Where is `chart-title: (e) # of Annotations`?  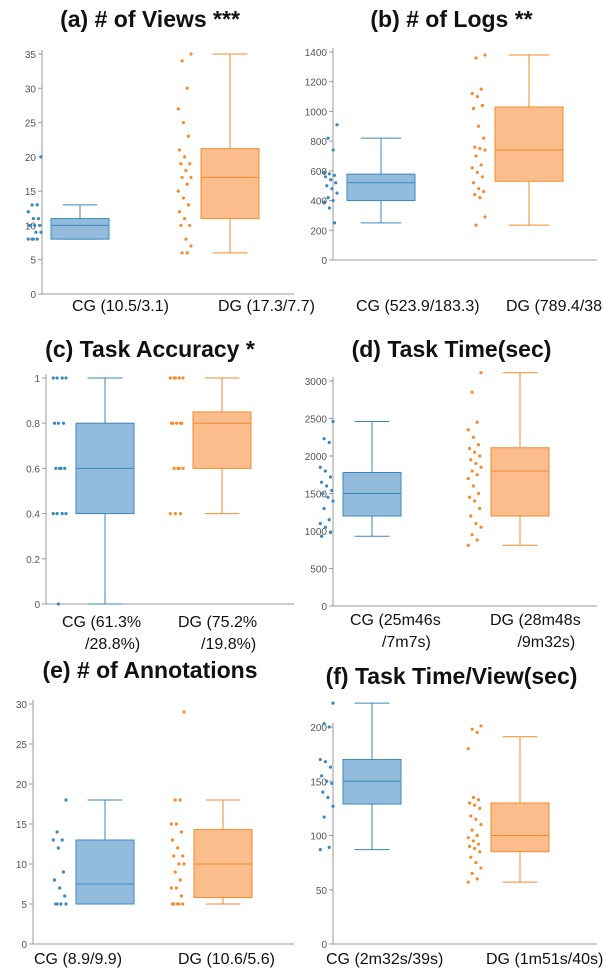
chart-title: (e) # of Annotations is located at coordinates (150, 670).